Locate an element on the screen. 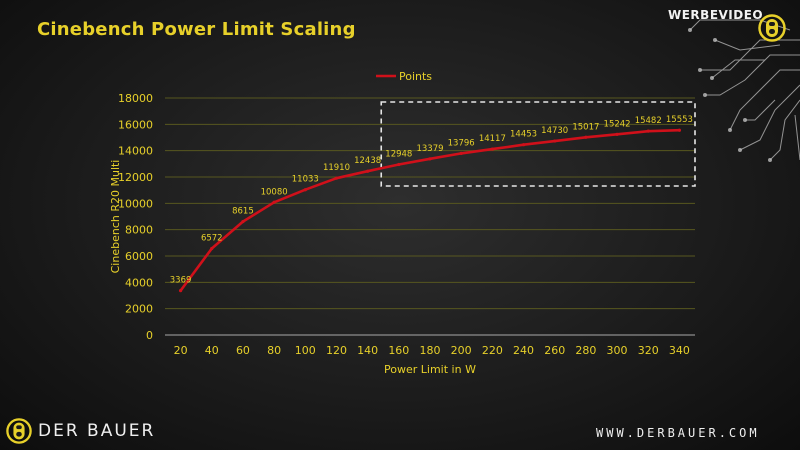 The width and height of the screenshot is (800, 450). slide-title: Cinebench Power Limit Scaling is located at coordinates (196, 29).